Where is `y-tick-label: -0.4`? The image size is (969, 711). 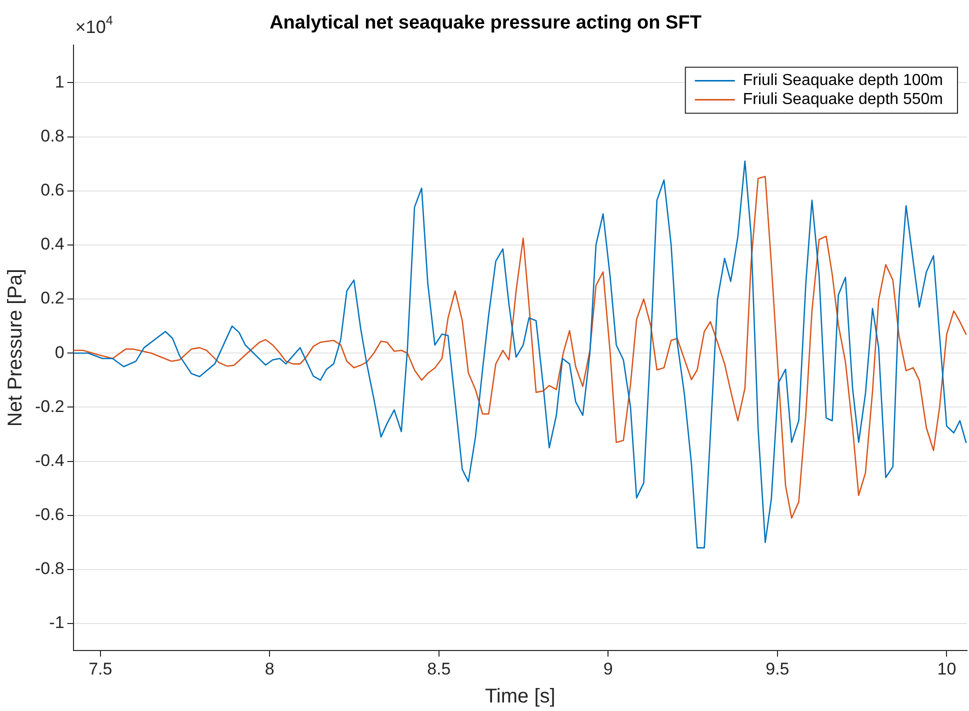
y-tick-label: -0.4 is located at coordinates (49, 460).